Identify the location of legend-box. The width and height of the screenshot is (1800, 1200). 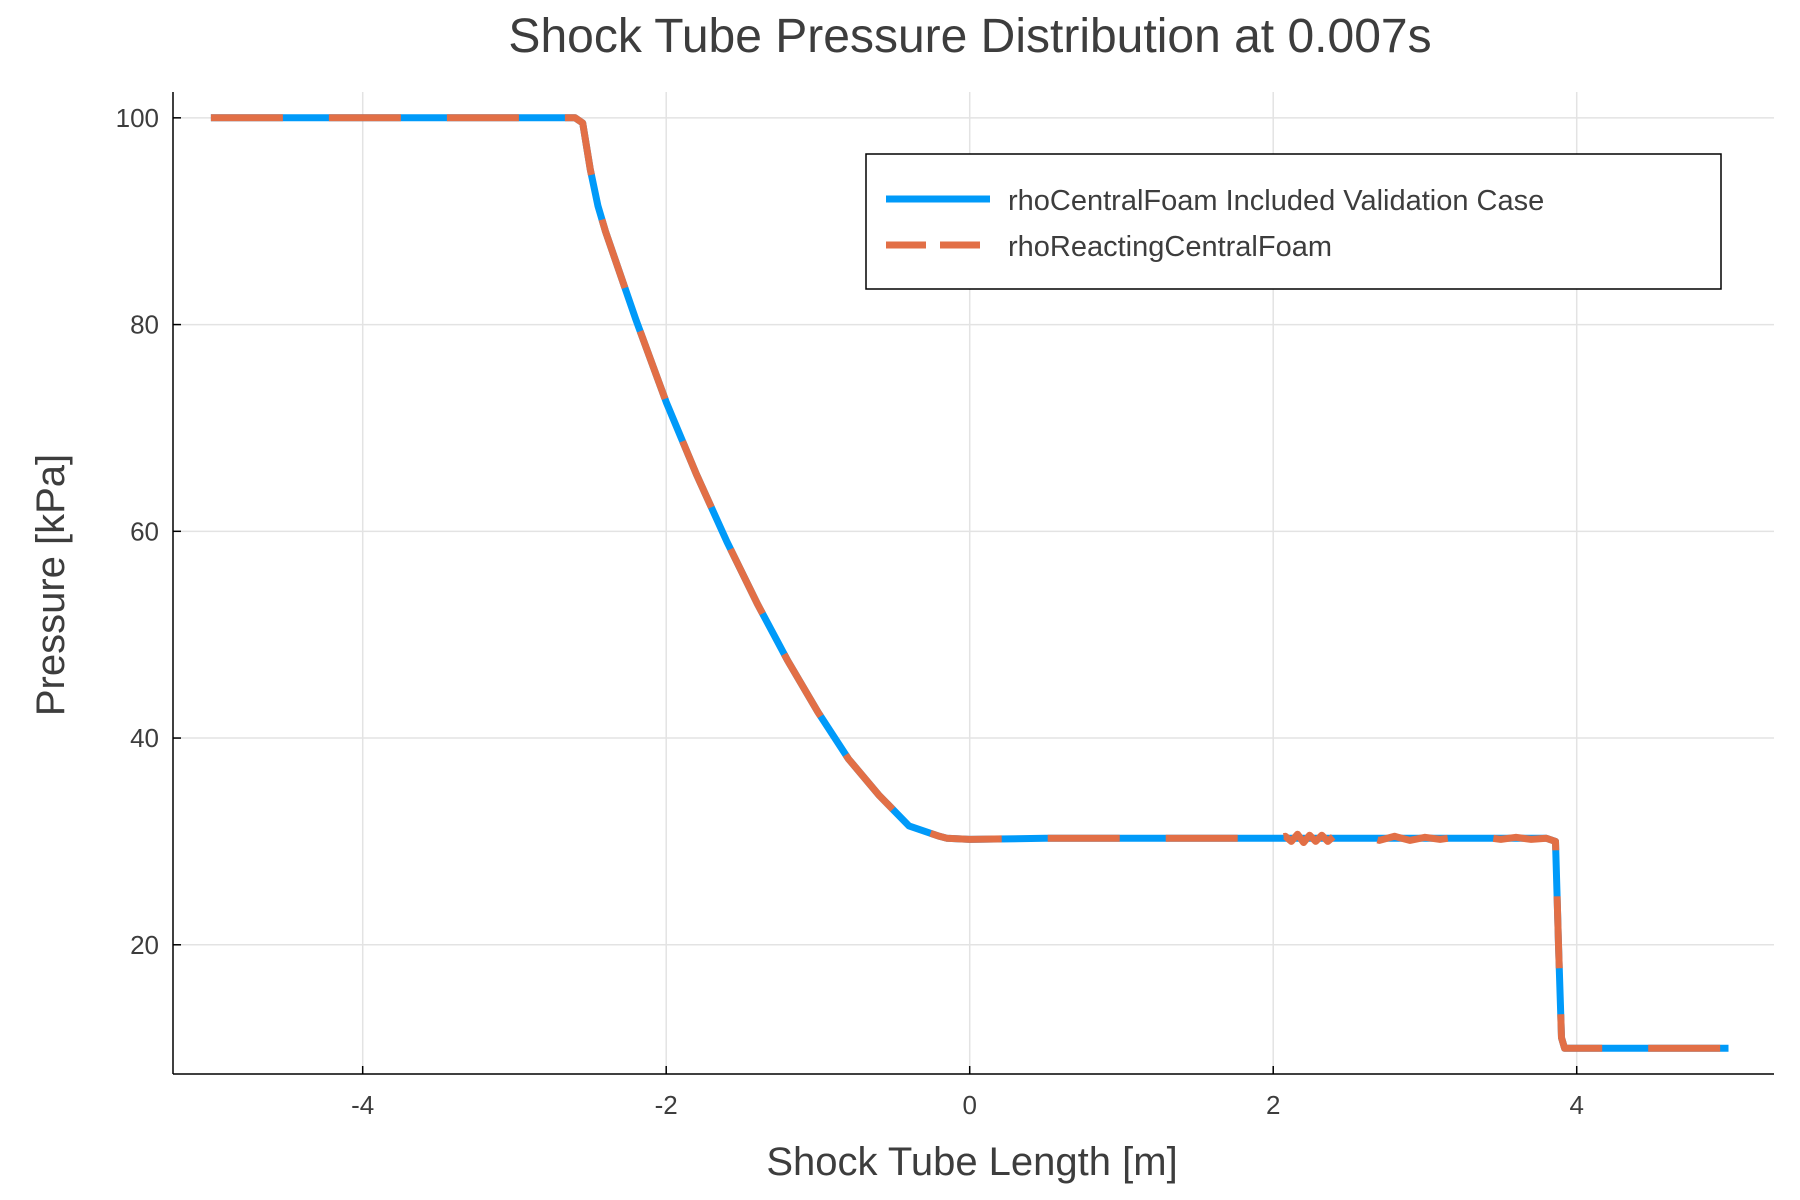
(1293, 221).